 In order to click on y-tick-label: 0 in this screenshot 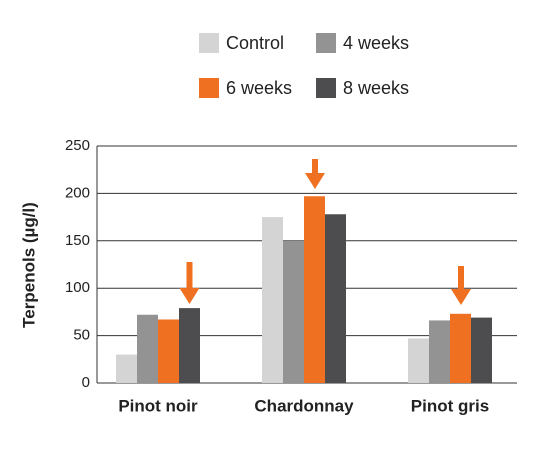, I will do `click(86, 382)`.